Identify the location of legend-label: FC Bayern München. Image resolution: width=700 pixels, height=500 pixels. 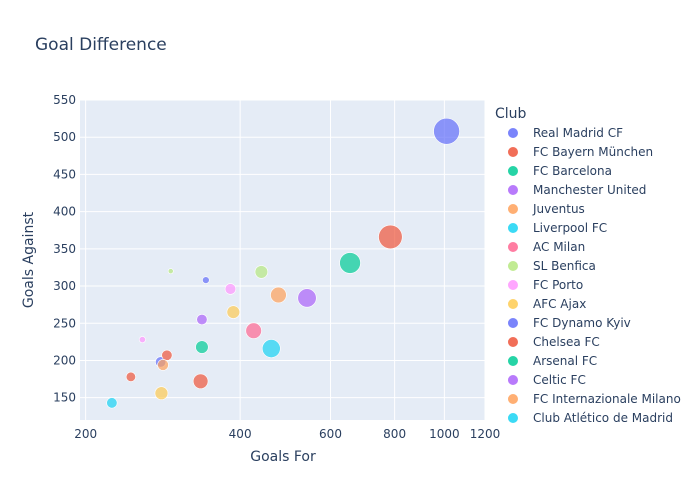
(593, 152).